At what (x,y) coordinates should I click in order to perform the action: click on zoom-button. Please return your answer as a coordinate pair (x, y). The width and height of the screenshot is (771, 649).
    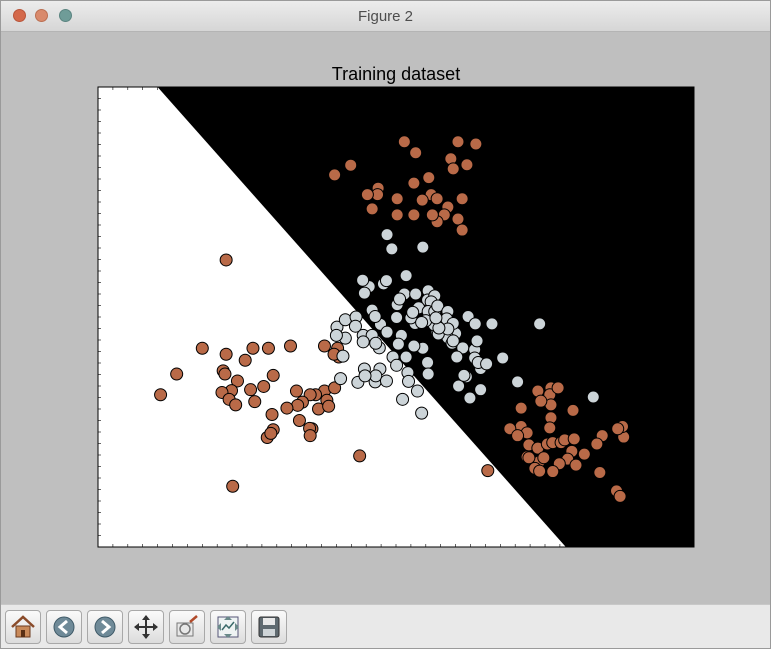
    Looking at the image, I should click on (187, 627).